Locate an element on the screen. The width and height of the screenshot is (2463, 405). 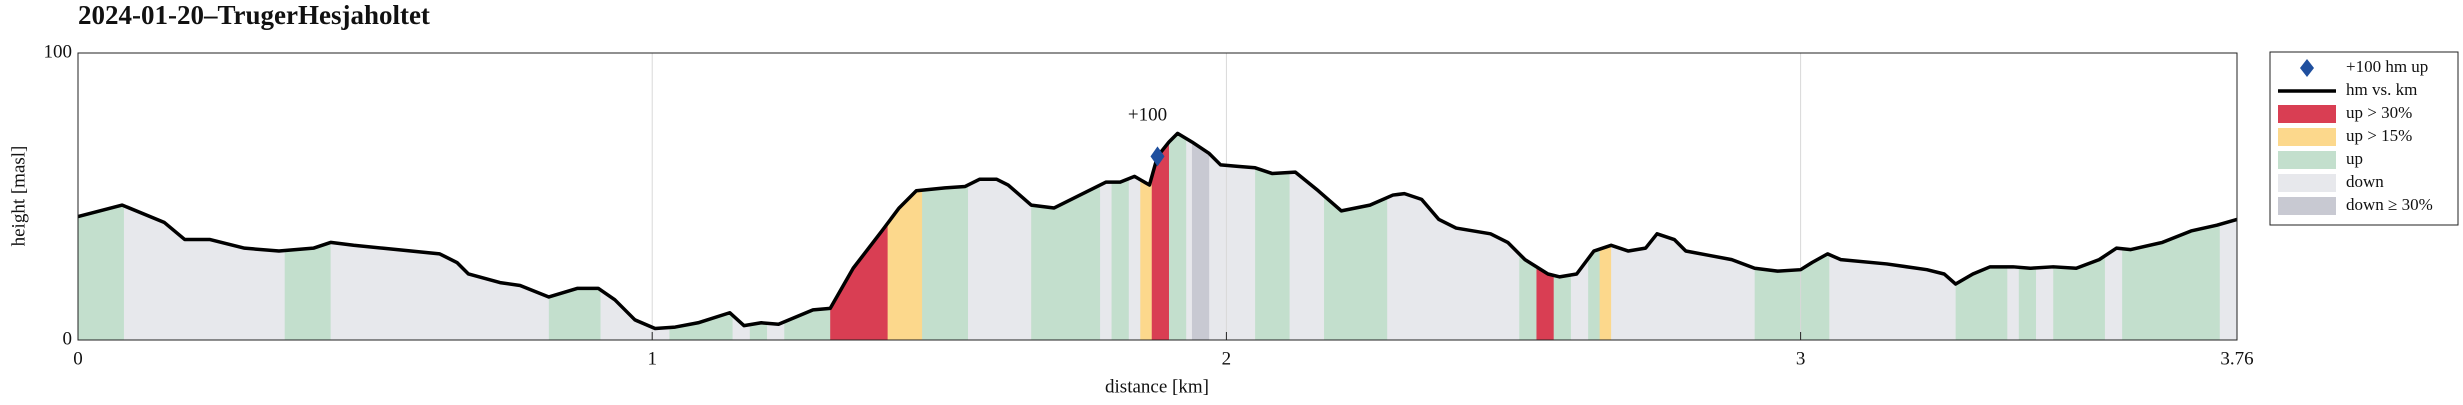
legend-label: up is located at coordinates (2354, 158).